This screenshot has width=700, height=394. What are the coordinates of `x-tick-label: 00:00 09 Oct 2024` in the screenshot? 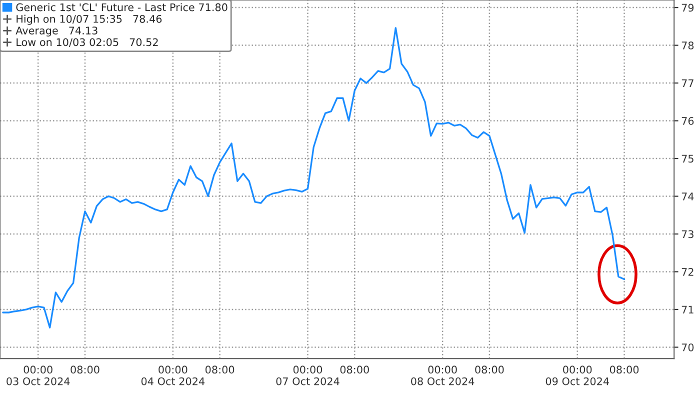 It's located at (577, 376).